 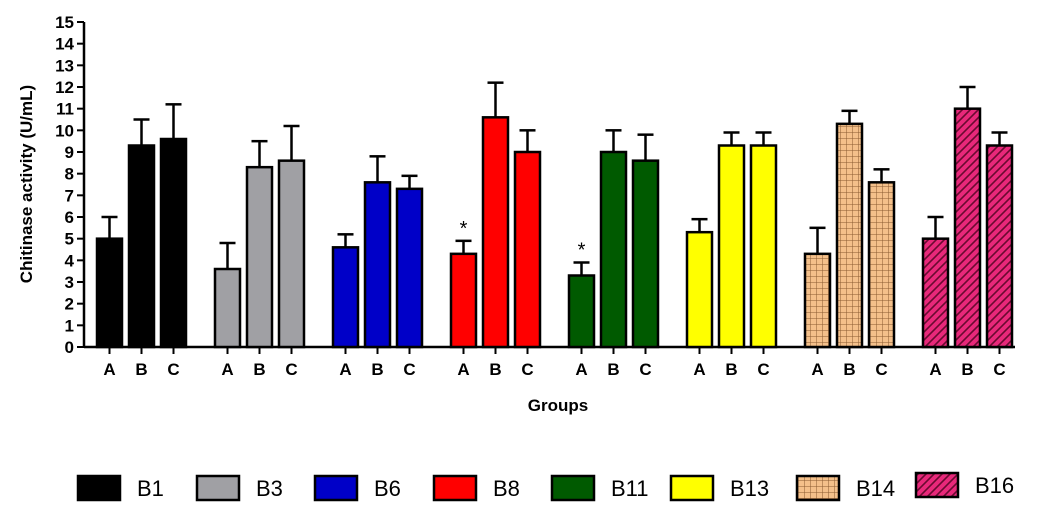 What do you see at coordinates (645, 254) in the screenshot?
I see `bar-b11-c` at bounding box center [645, 254].